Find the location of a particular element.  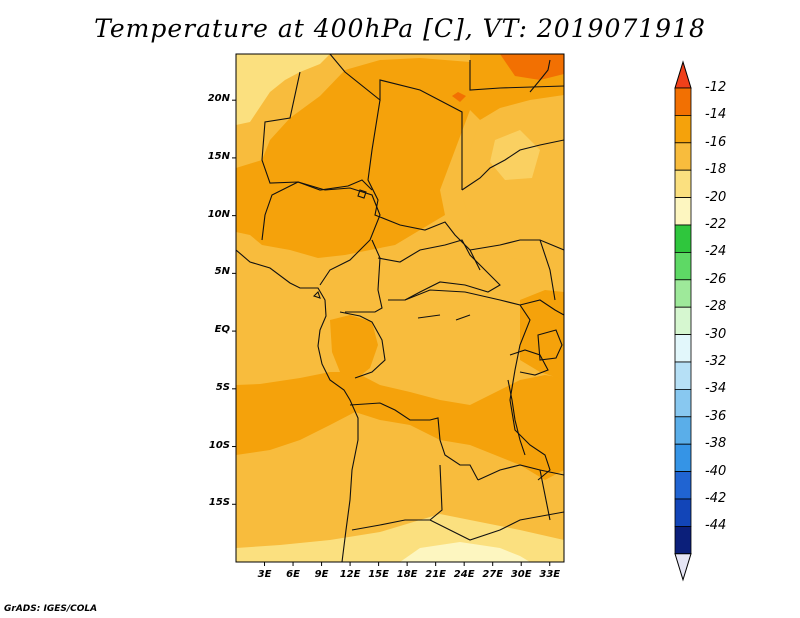

lon-label: 33E is located at coordinates (550, 574).